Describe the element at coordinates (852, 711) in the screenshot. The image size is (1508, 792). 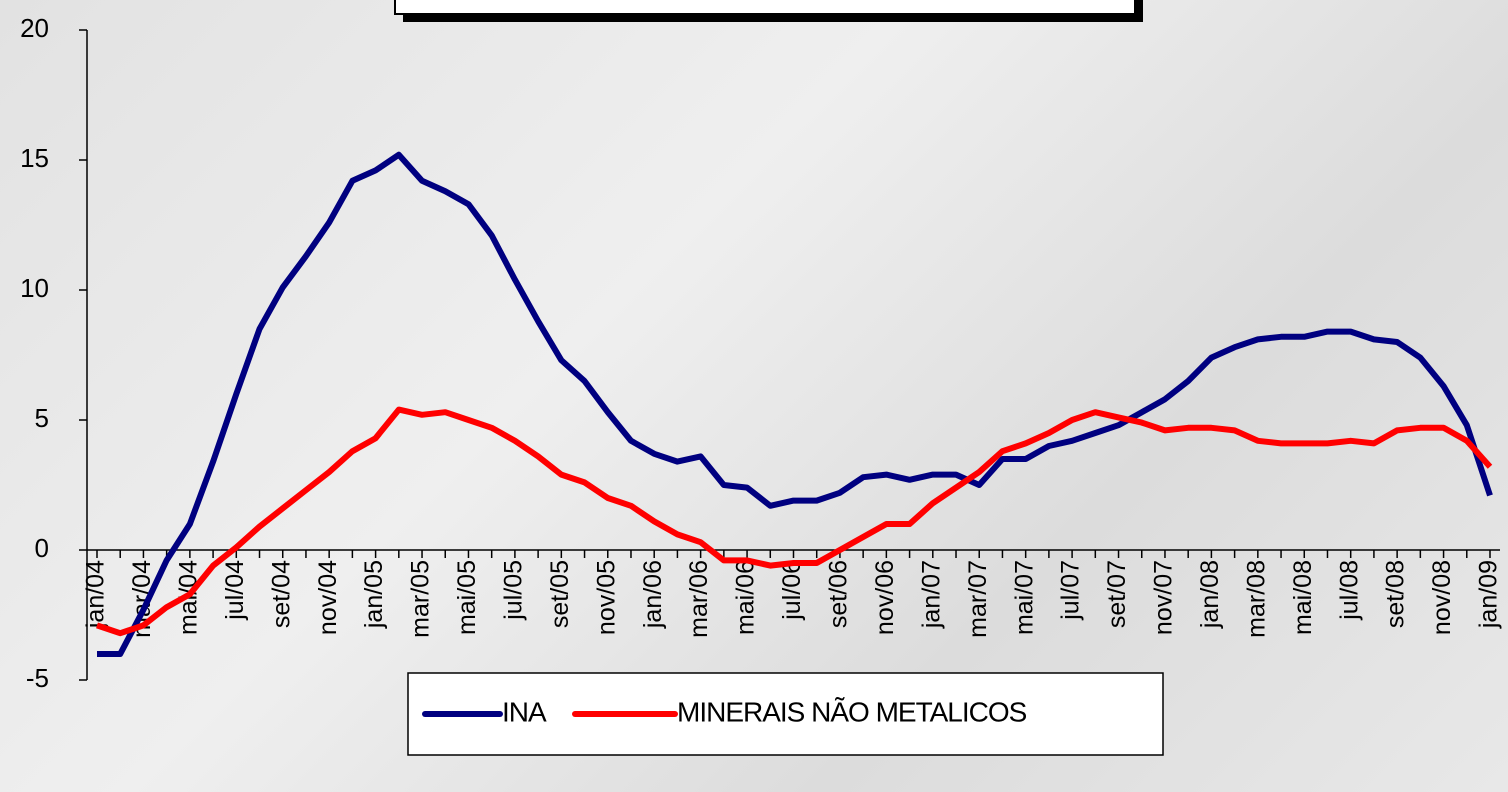
I see `legend-label: MINERAIS NÃO METALICOS` at that location.